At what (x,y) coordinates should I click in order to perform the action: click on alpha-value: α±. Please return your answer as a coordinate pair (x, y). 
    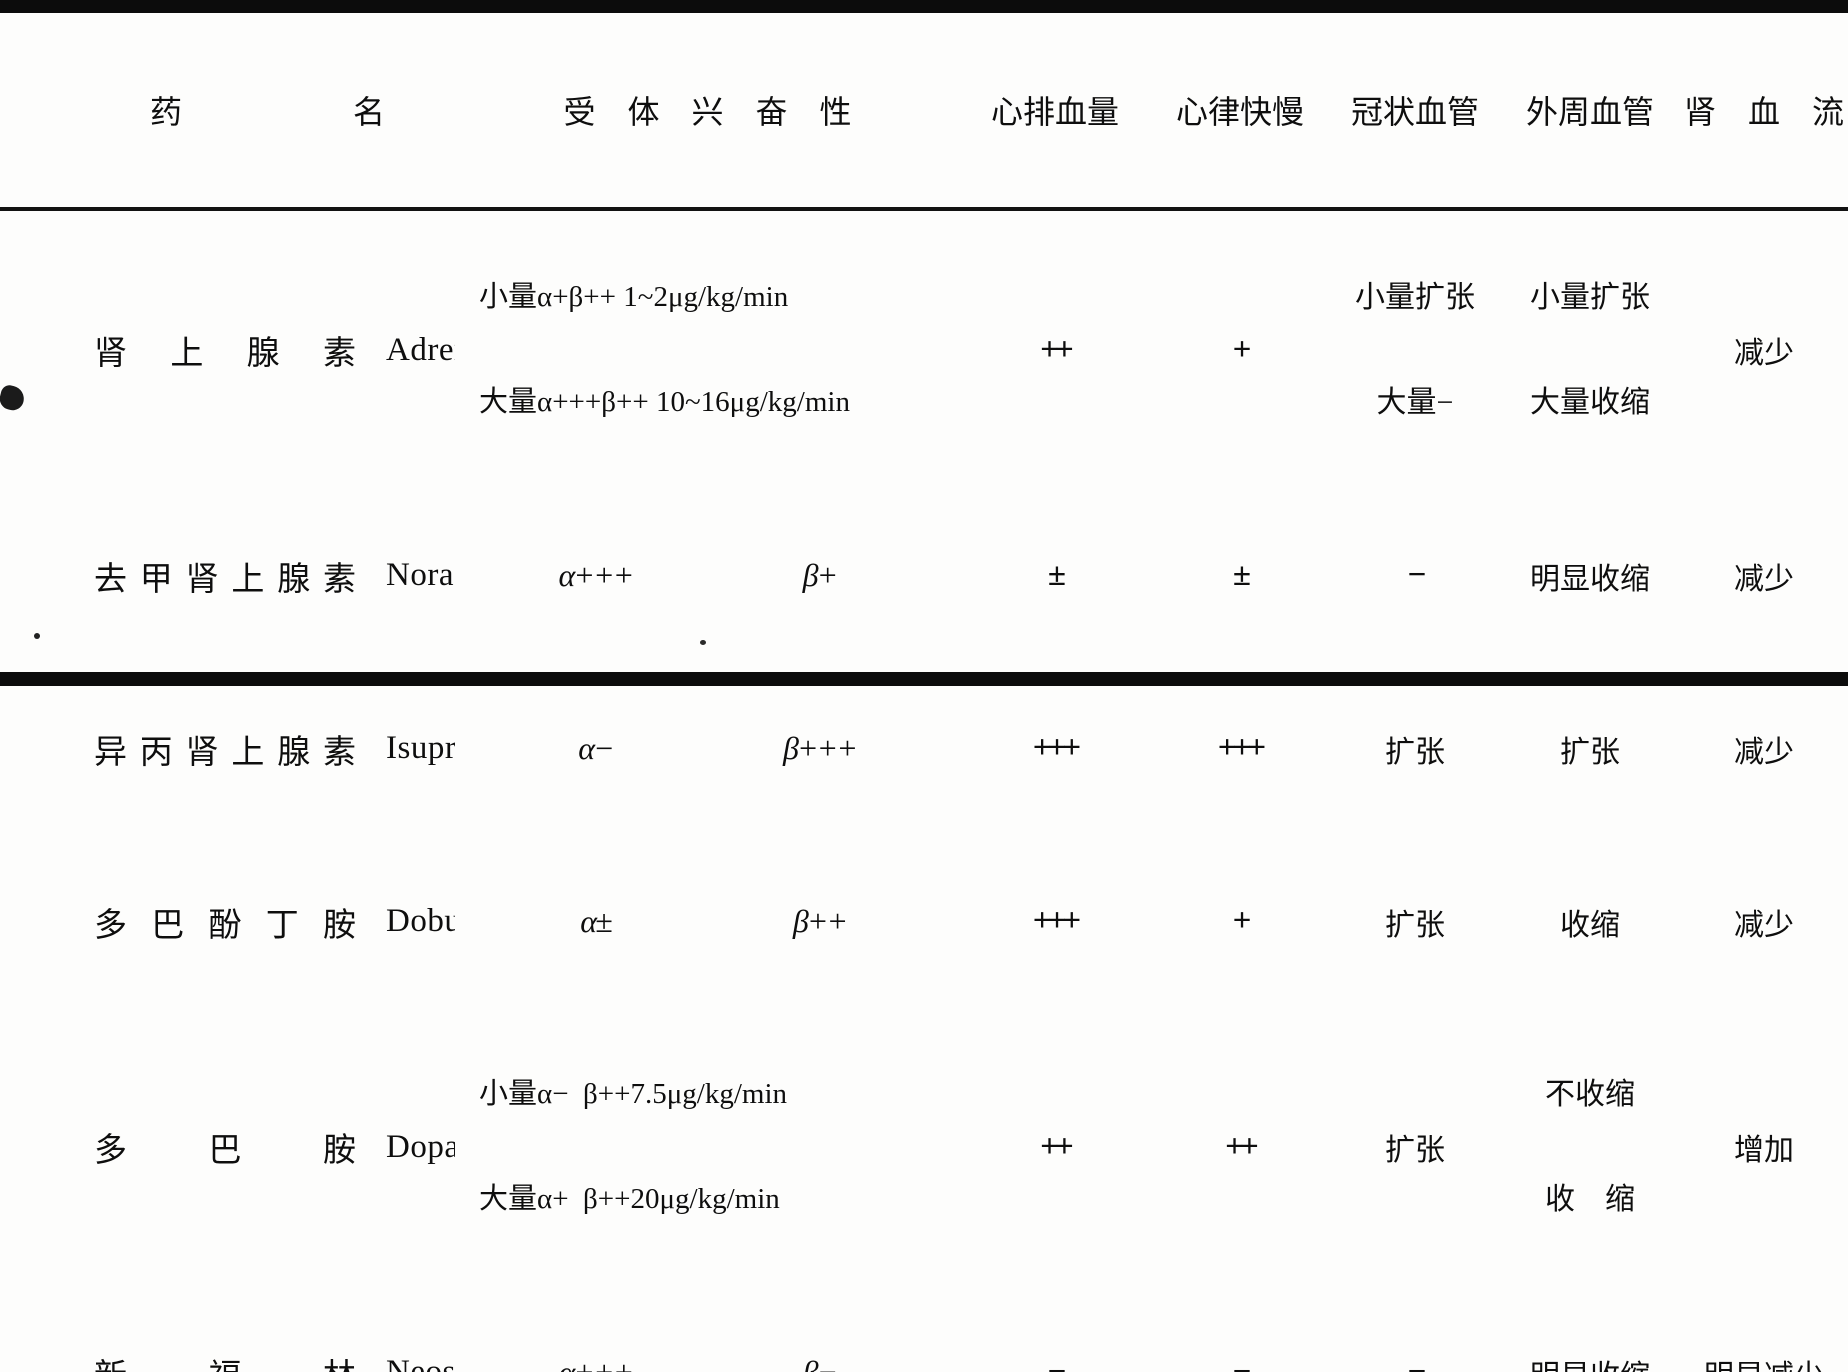
    Looking at the image, I should click on (596, 921).